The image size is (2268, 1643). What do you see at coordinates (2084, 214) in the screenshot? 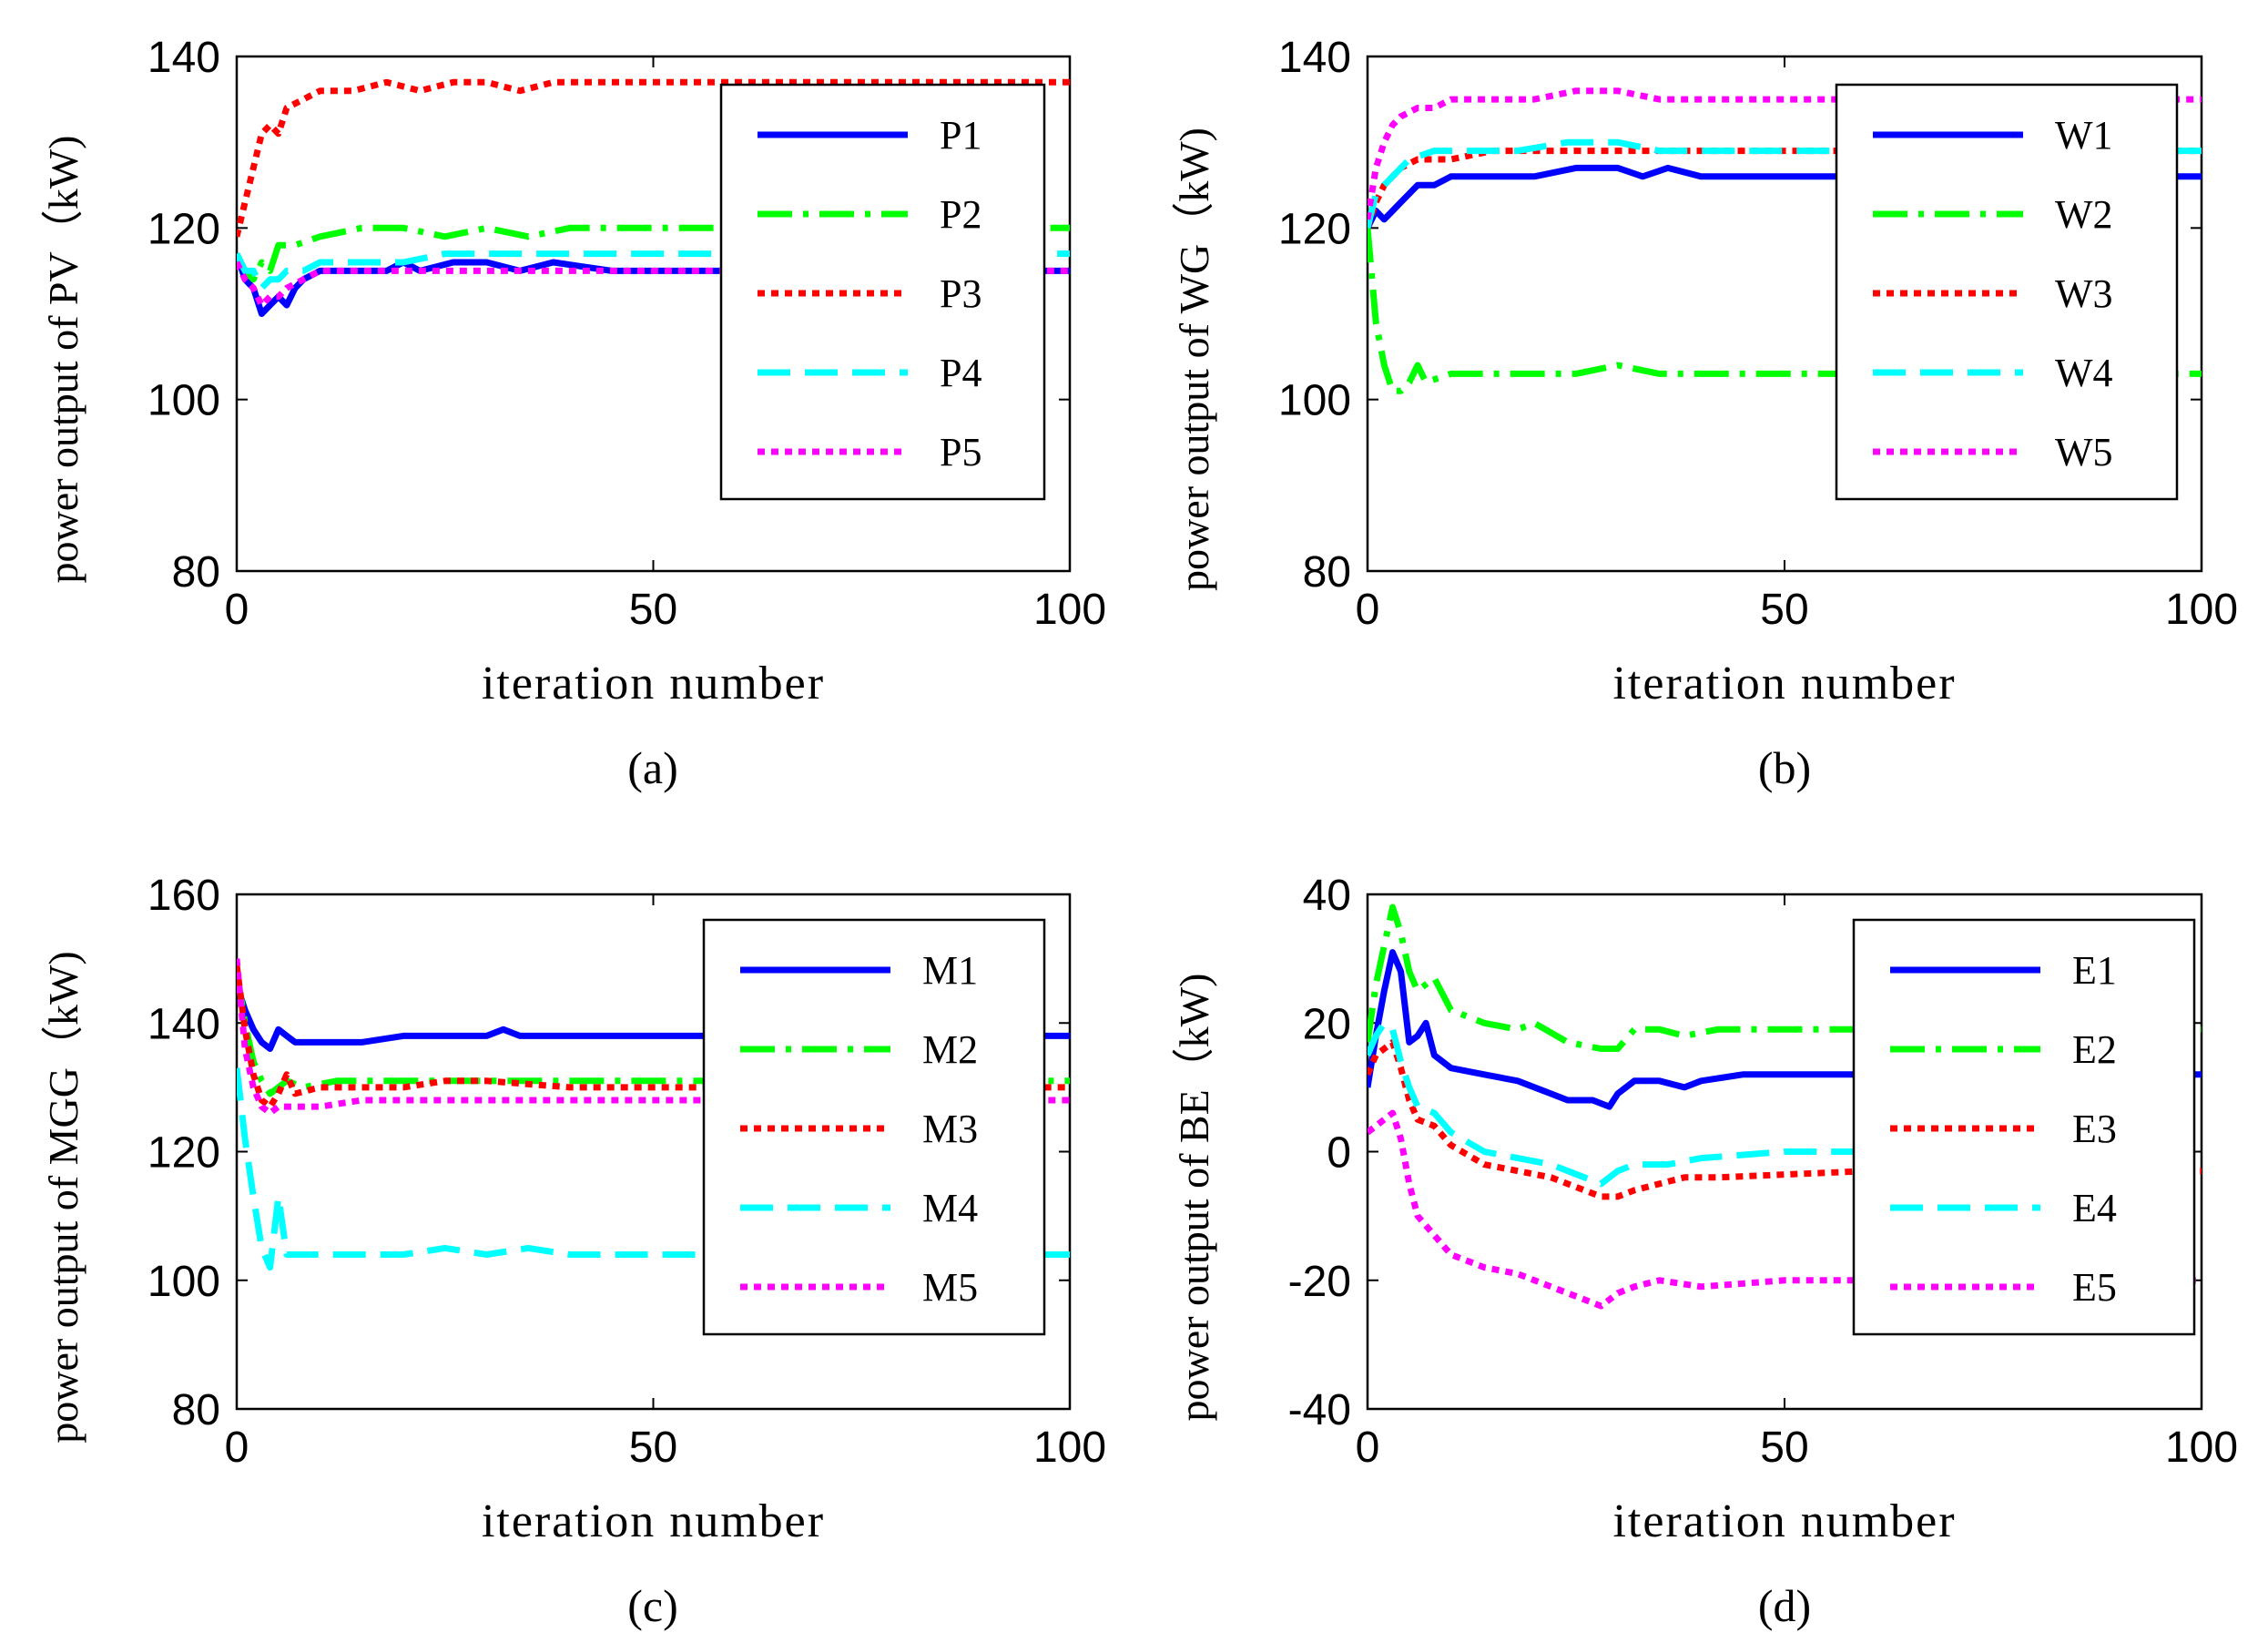
I see `legend-entry: W2` at bounding box center [2084, 214].